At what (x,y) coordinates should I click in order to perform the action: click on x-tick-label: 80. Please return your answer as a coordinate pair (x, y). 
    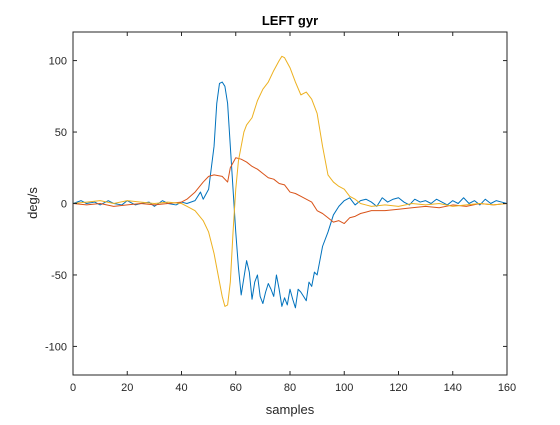
    Looking at the image, I should click on (290, 388).